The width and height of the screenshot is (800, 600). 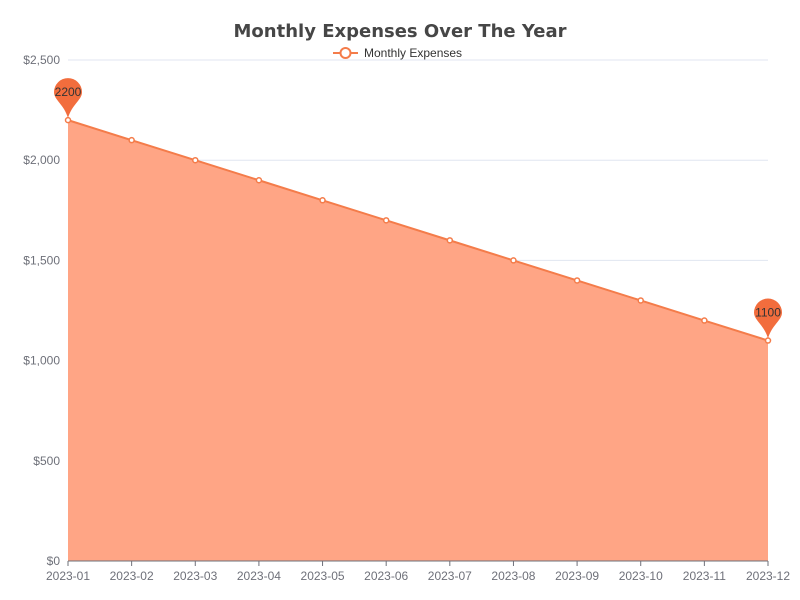 I want to click on x-tick-label: 2023-12, so click(x=768, y=576).